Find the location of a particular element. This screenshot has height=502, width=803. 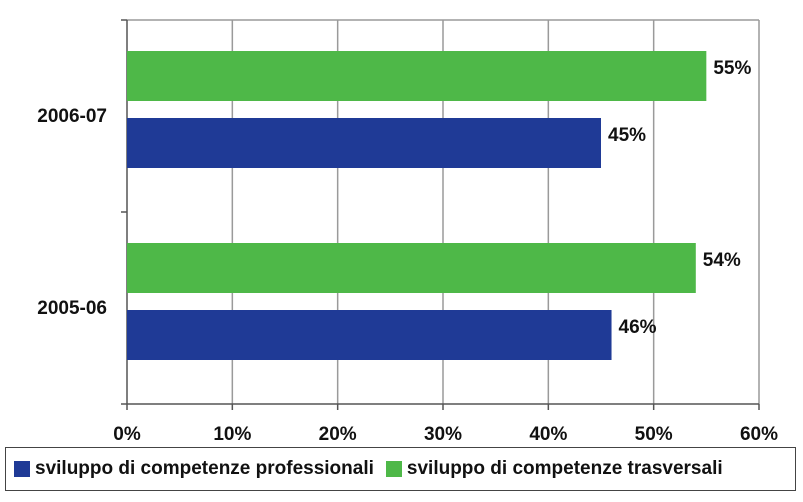

category-label-2006-07: 2006-07 is located at coordinates (72, 116).